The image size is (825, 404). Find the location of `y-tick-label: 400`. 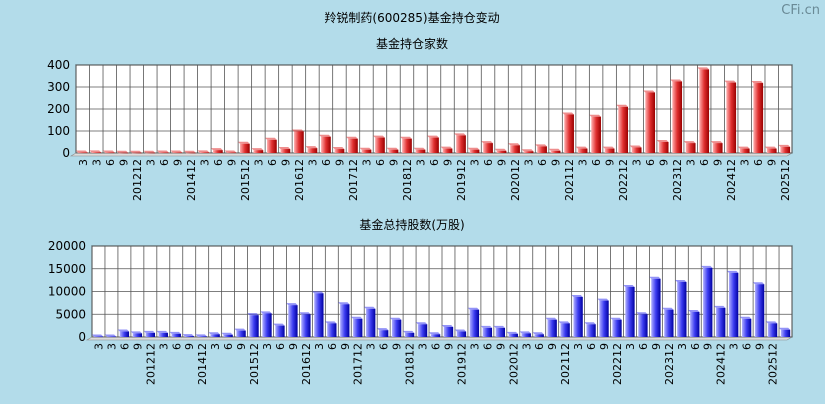

y-tick-label: 400 is located at coordinates (58, 65).